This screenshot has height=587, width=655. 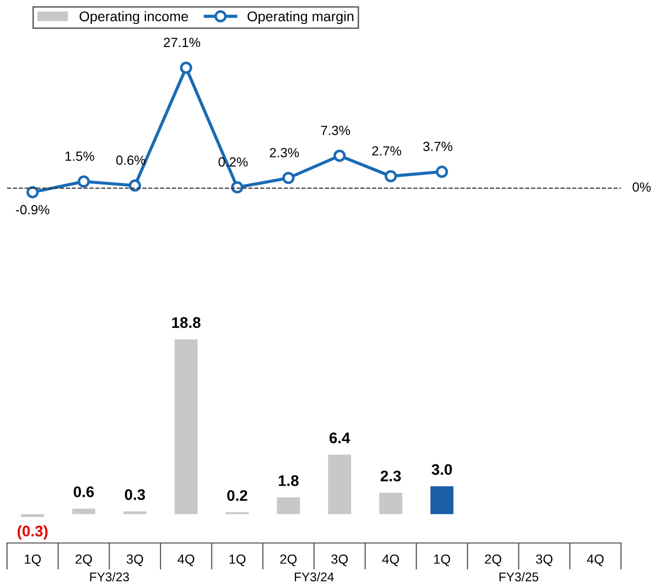 What do you see at coordinates (390, 476) in the screenshot?
I see `data-label: 2.3` at bounding box center [390, 476].